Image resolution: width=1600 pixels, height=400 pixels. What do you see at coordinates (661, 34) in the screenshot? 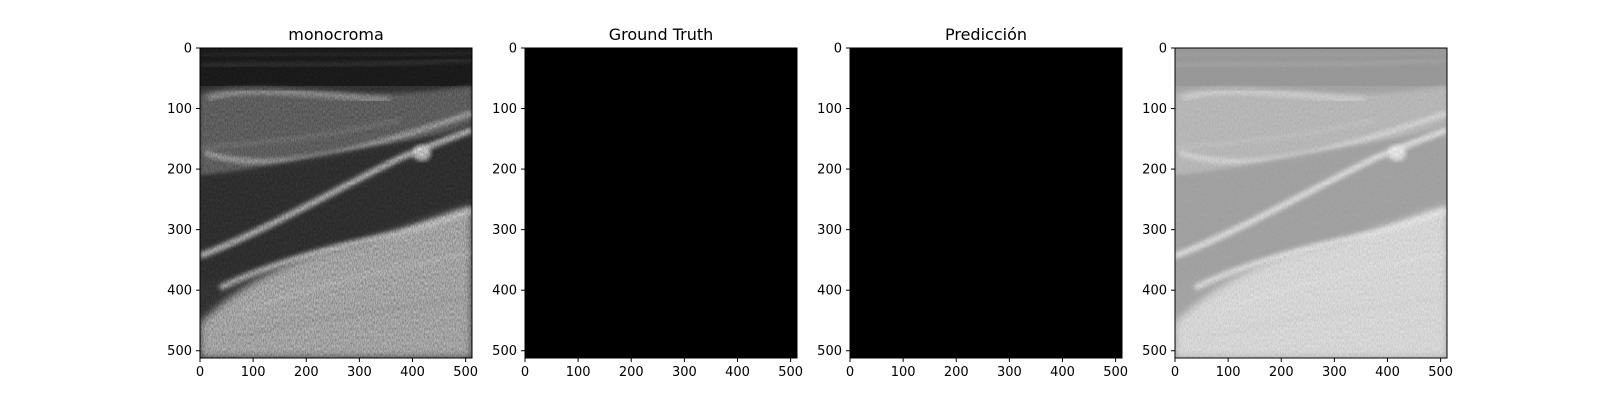
I see `panel-title: Ground Truth` at bounding box center [661, 34].